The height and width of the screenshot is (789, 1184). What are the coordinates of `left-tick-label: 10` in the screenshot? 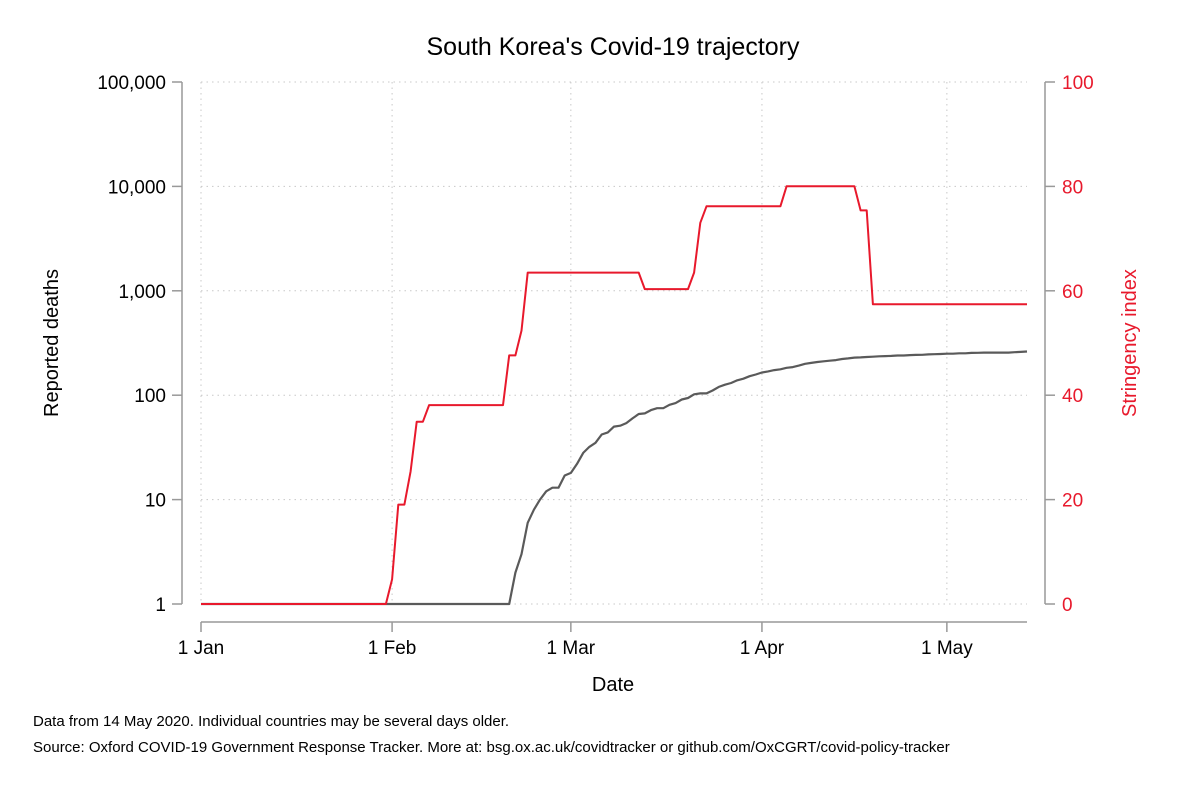 It's located at (155, 501).